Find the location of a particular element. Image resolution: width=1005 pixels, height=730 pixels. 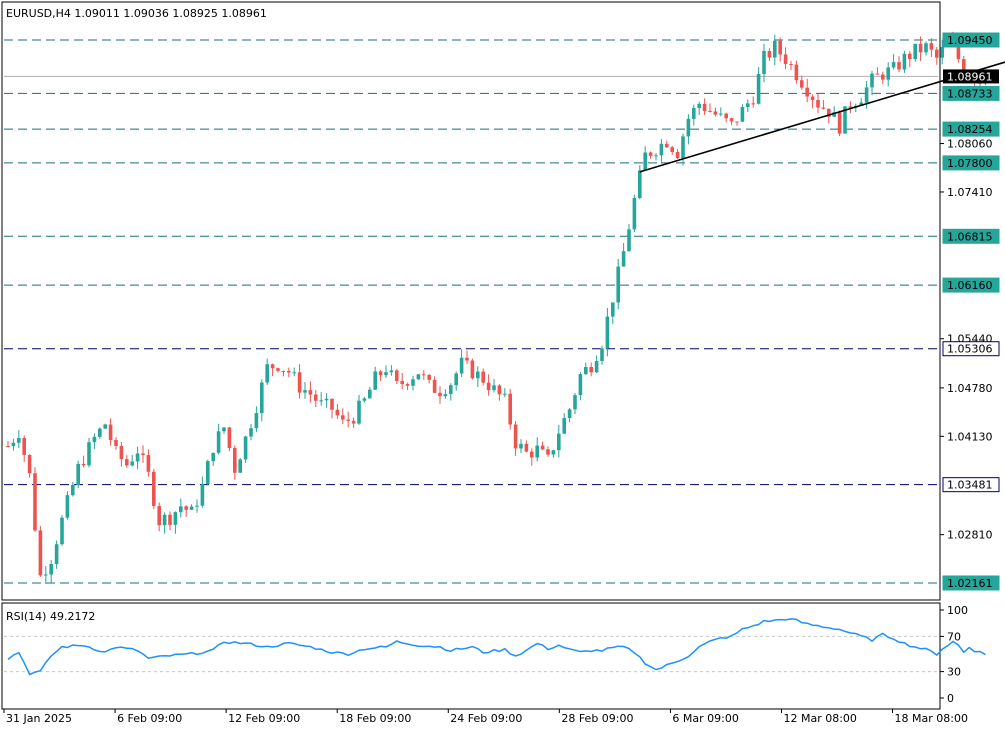

level-badge-label: 1.06160 is located at coordinates (970, 285).